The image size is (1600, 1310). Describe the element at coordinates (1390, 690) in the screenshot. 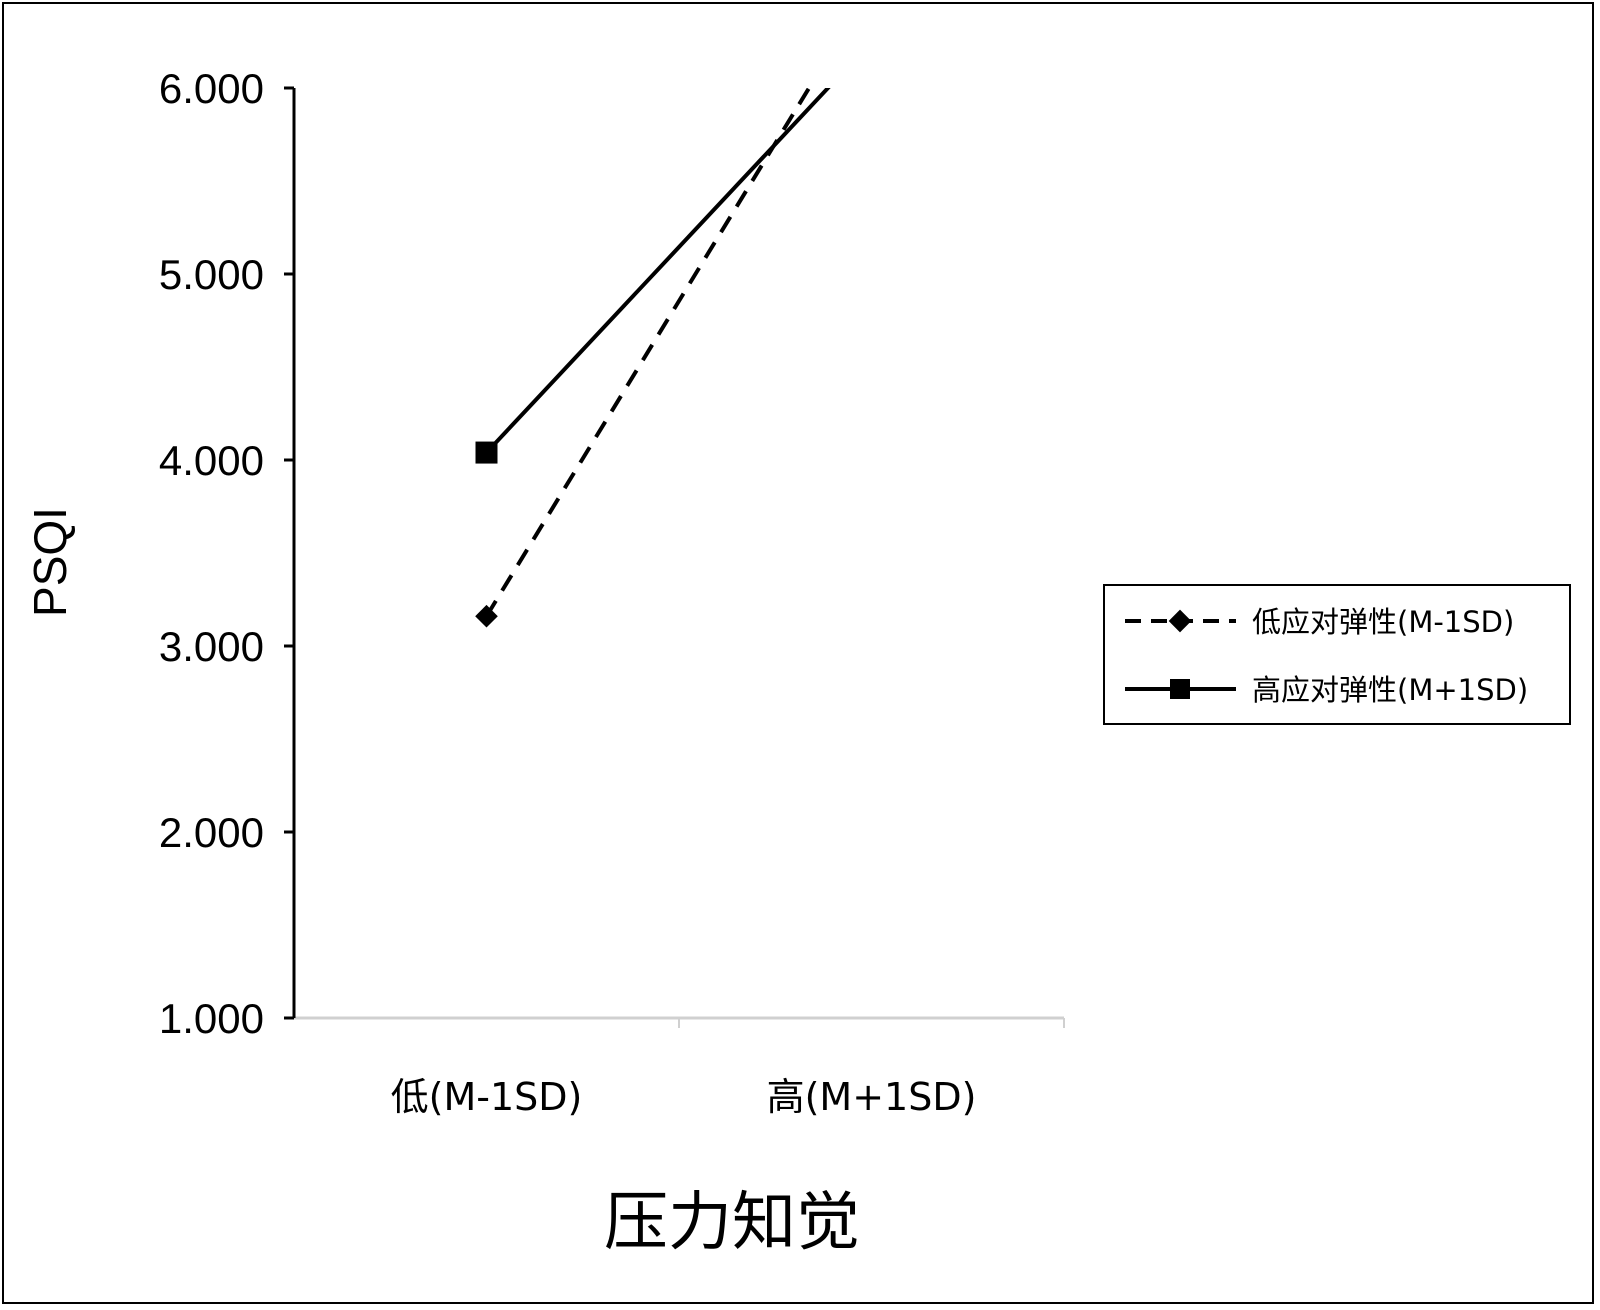

I see `legend-label-high: 高应对弹性(M+1SD)` at that location.